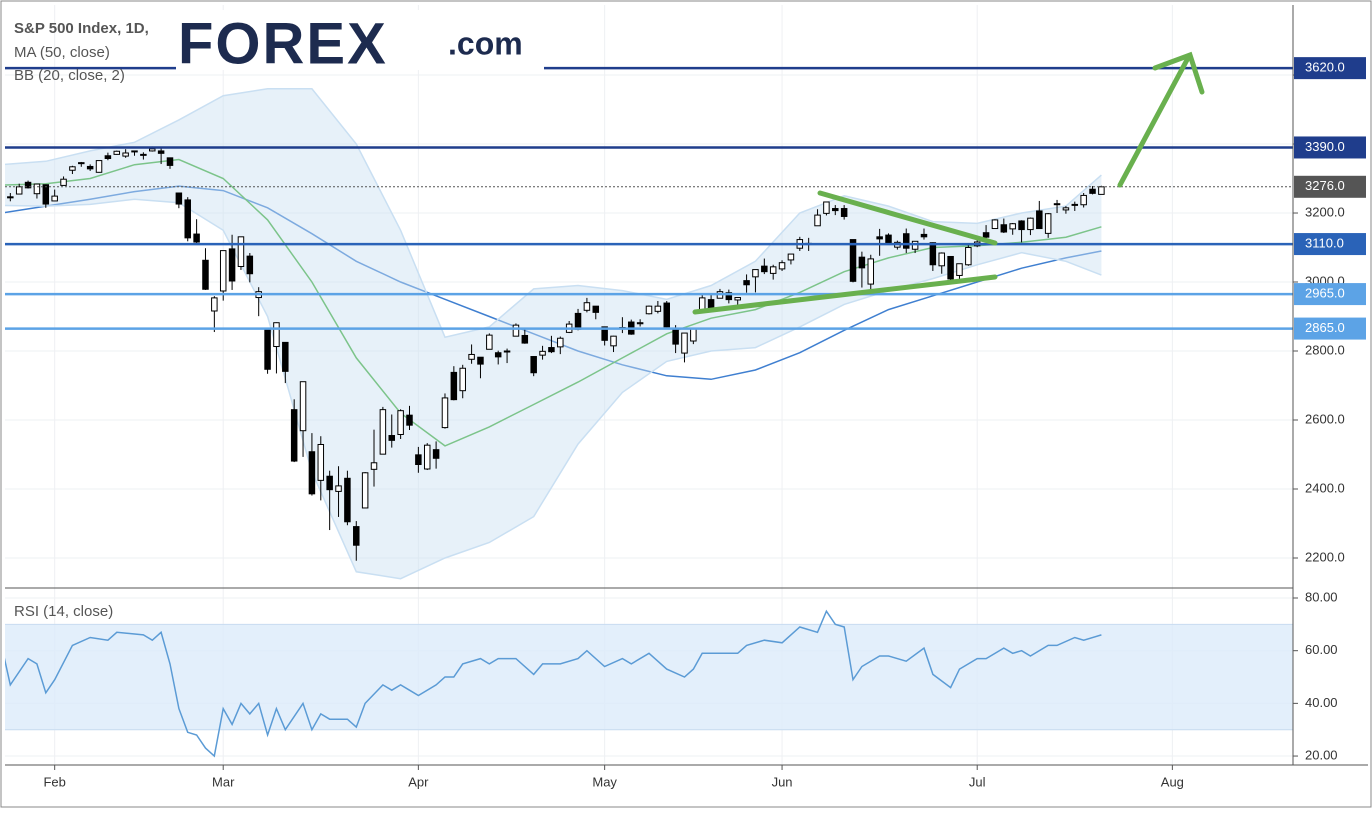 This screenshot has height=815, width=1372. I want to click on y-tick-label: 40.00, so click(1321, 702).